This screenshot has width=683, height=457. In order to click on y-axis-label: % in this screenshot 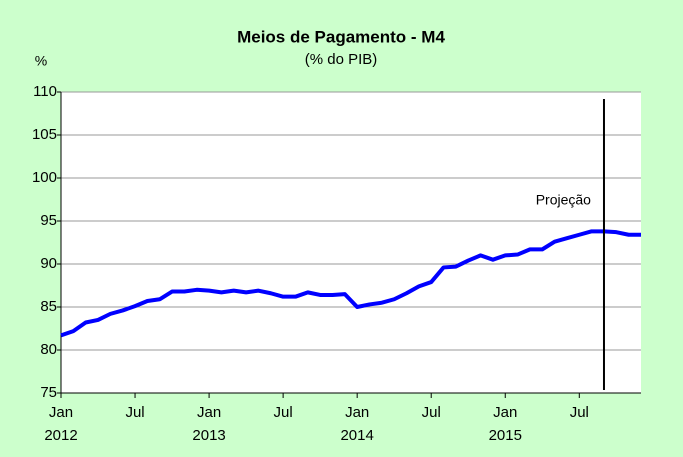, I will do `click(41, 61)`.